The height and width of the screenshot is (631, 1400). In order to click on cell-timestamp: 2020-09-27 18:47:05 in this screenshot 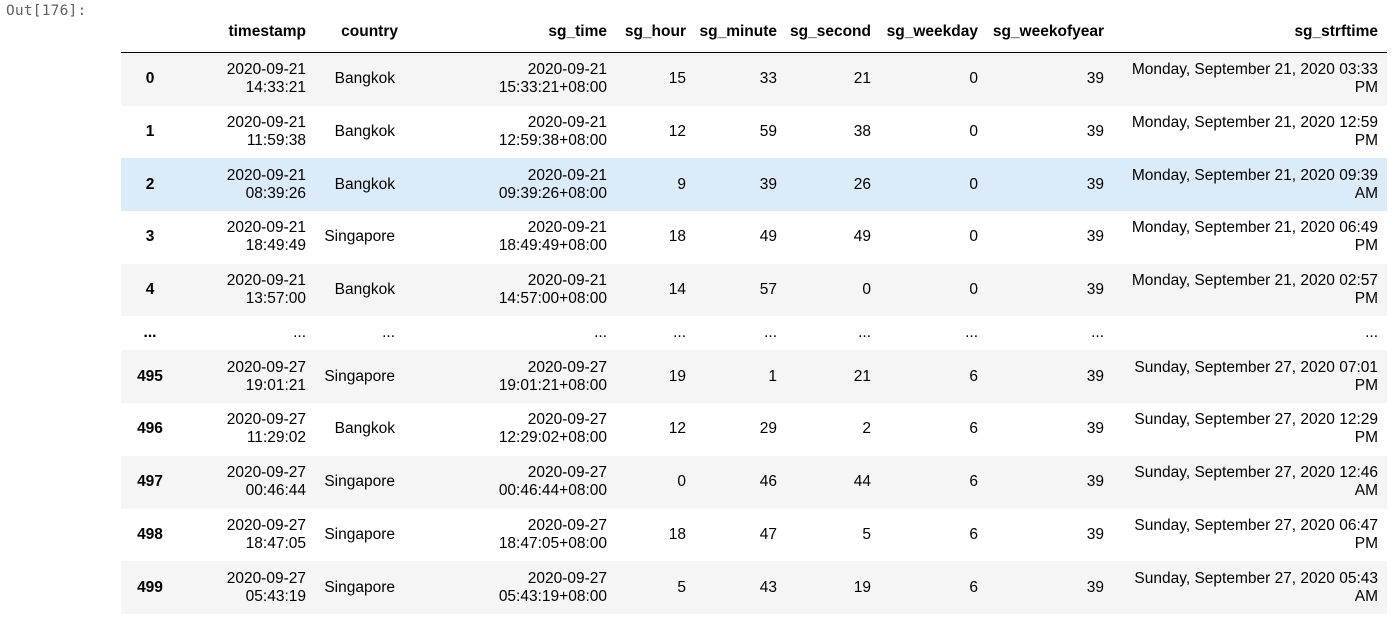, I will do `click(247, 535)`.